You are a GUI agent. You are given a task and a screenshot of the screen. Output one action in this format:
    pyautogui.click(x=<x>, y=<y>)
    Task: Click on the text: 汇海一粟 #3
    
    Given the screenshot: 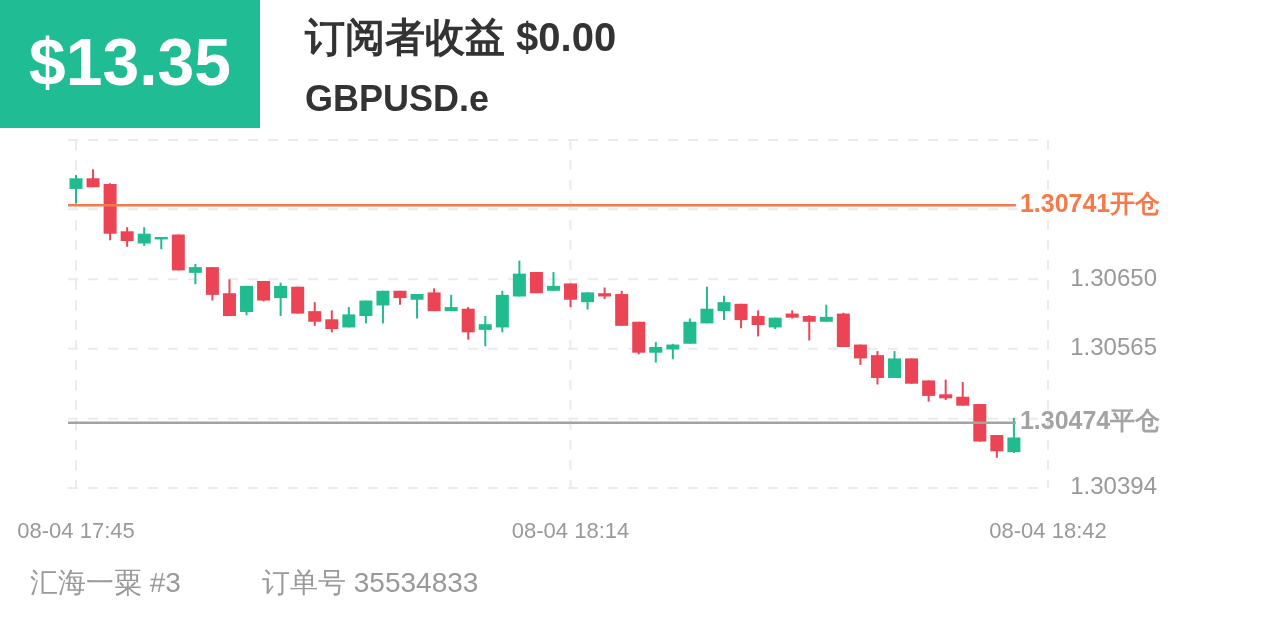 What is the action you would take?
    pyautogui.click(x=105, y=583)
    